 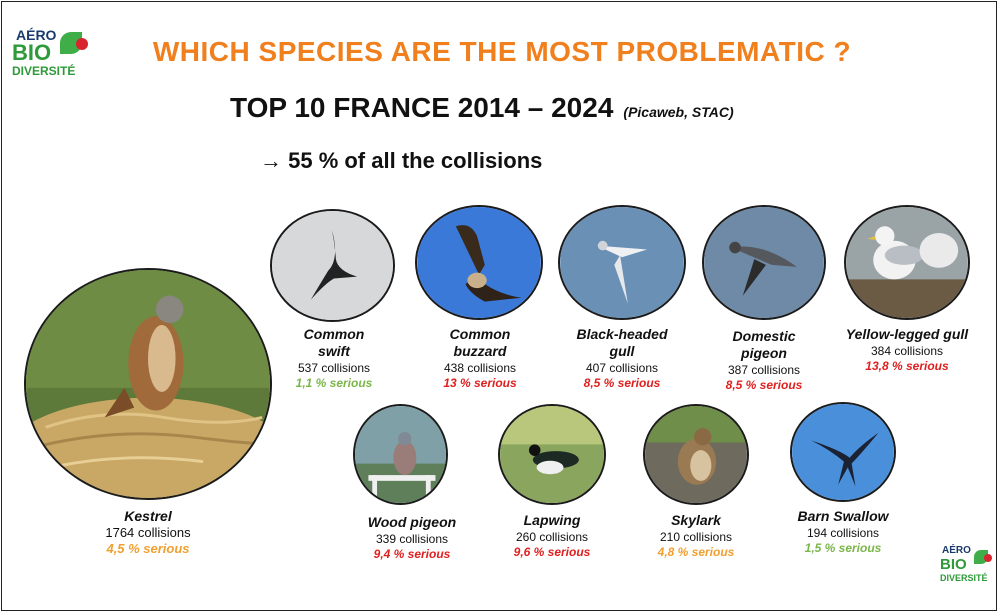 I want to click on pigeon-photo, so click(x=764, y=262).